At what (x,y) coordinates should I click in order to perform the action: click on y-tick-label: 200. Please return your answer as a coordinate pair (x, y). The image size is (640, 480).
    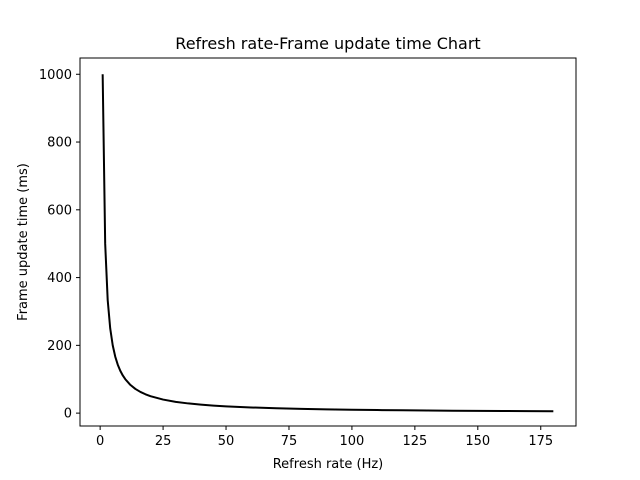
    Looking at the image, I should click on (59, 346).